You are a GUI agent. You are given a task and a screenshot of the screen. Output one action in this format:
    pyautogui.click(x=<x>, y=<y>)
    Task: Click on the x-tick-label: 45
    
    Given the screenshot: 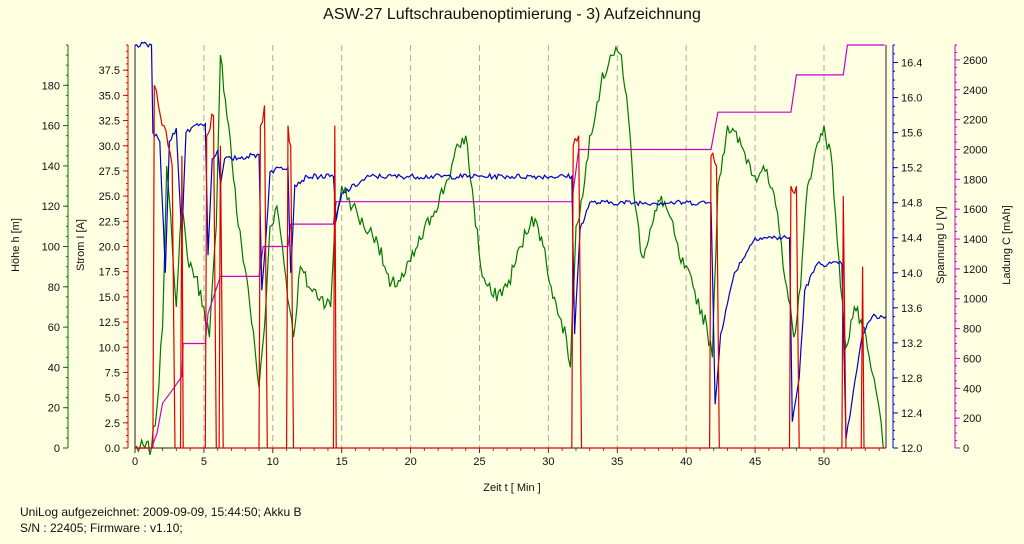 What is the action you would take?
    pyautogui.click(x=755, y=462)
    